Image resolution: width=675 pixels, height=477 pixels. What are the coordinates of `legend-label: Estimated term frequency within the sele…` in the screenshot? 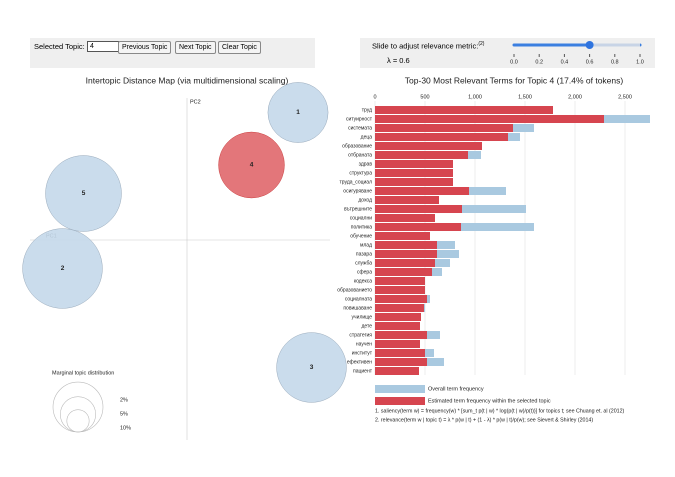 It's located at (489, 401).